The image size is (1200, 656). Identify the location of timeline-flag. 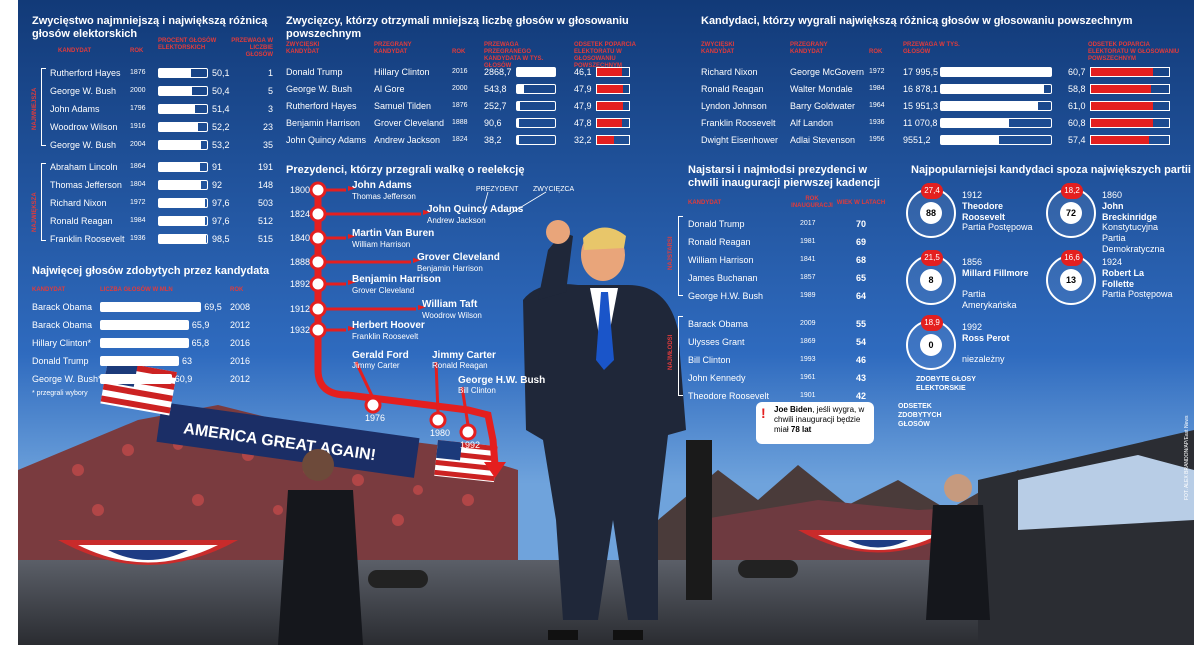
(352, 188).